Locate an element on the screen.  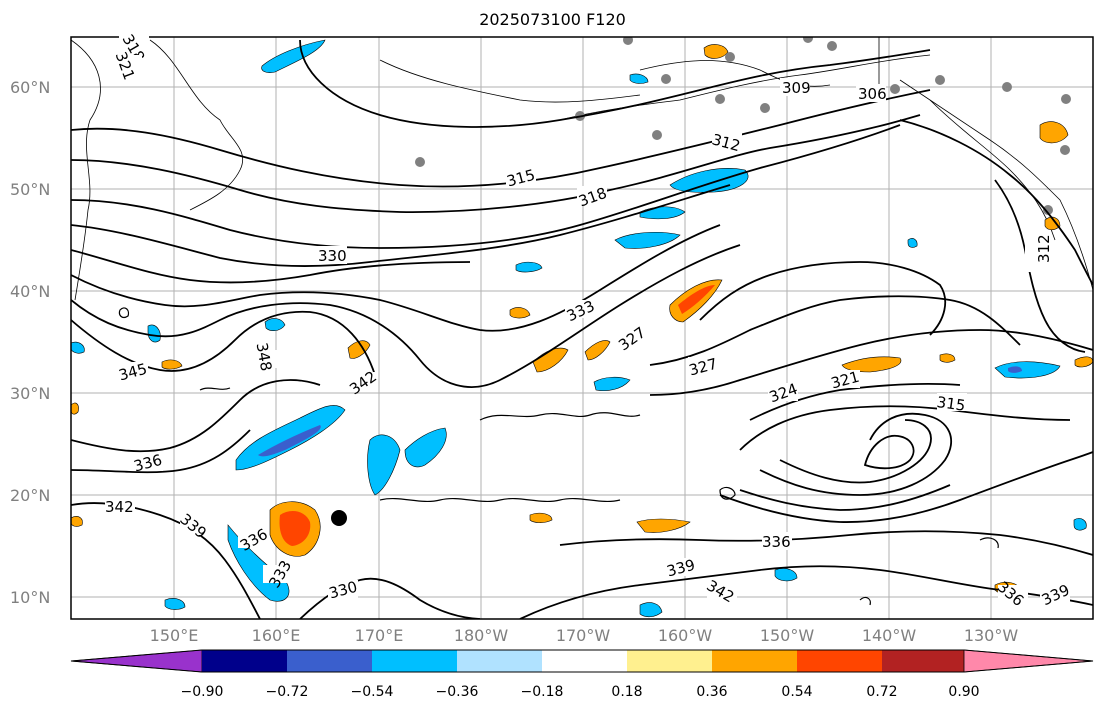
lon-label-150e: 150°E is located at coordinates (174, 635).